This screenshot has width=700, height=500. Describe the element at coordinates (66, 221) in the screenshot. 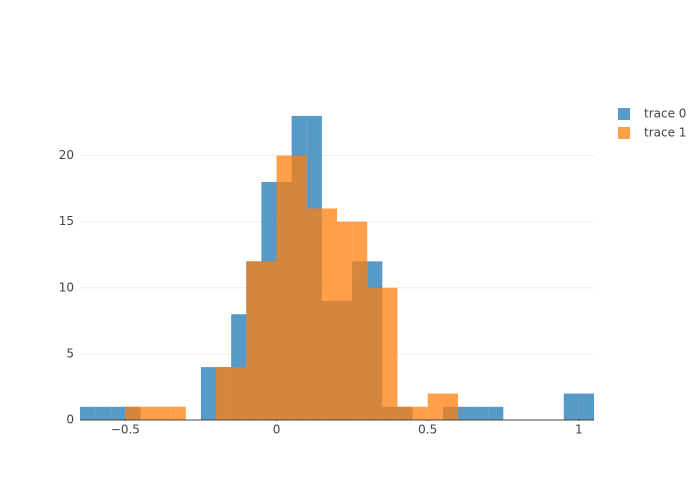

I see `y-tick-label: 15` at that location.